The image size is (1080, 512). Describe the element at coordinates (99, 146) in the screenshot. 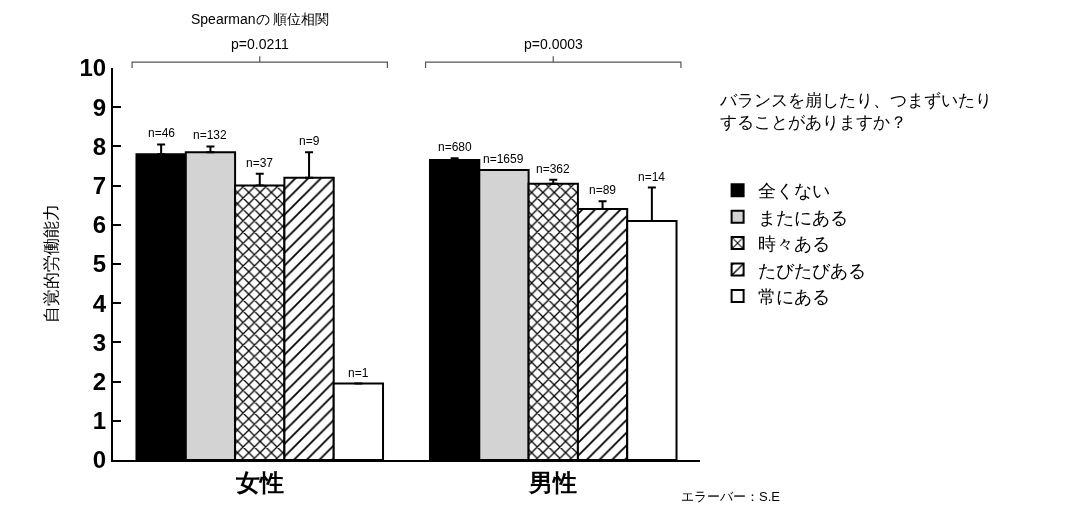

I see `y-tick-label: 8` at that location.